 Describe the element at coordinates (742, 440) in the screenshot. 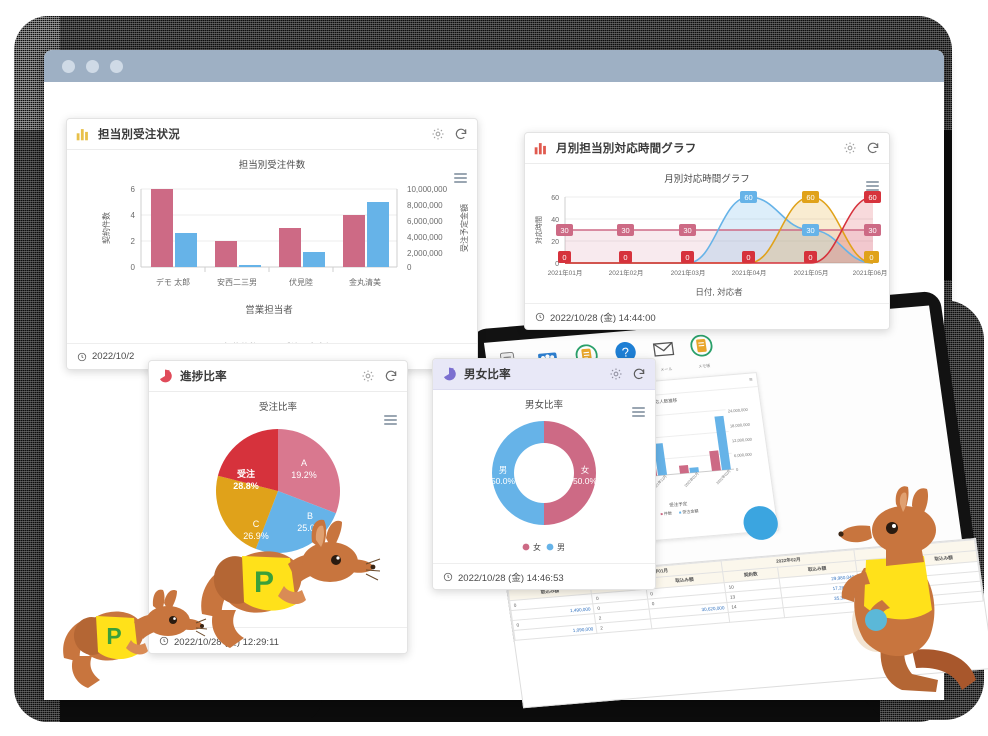

I see `svg-text: 12,000,000` at that location.